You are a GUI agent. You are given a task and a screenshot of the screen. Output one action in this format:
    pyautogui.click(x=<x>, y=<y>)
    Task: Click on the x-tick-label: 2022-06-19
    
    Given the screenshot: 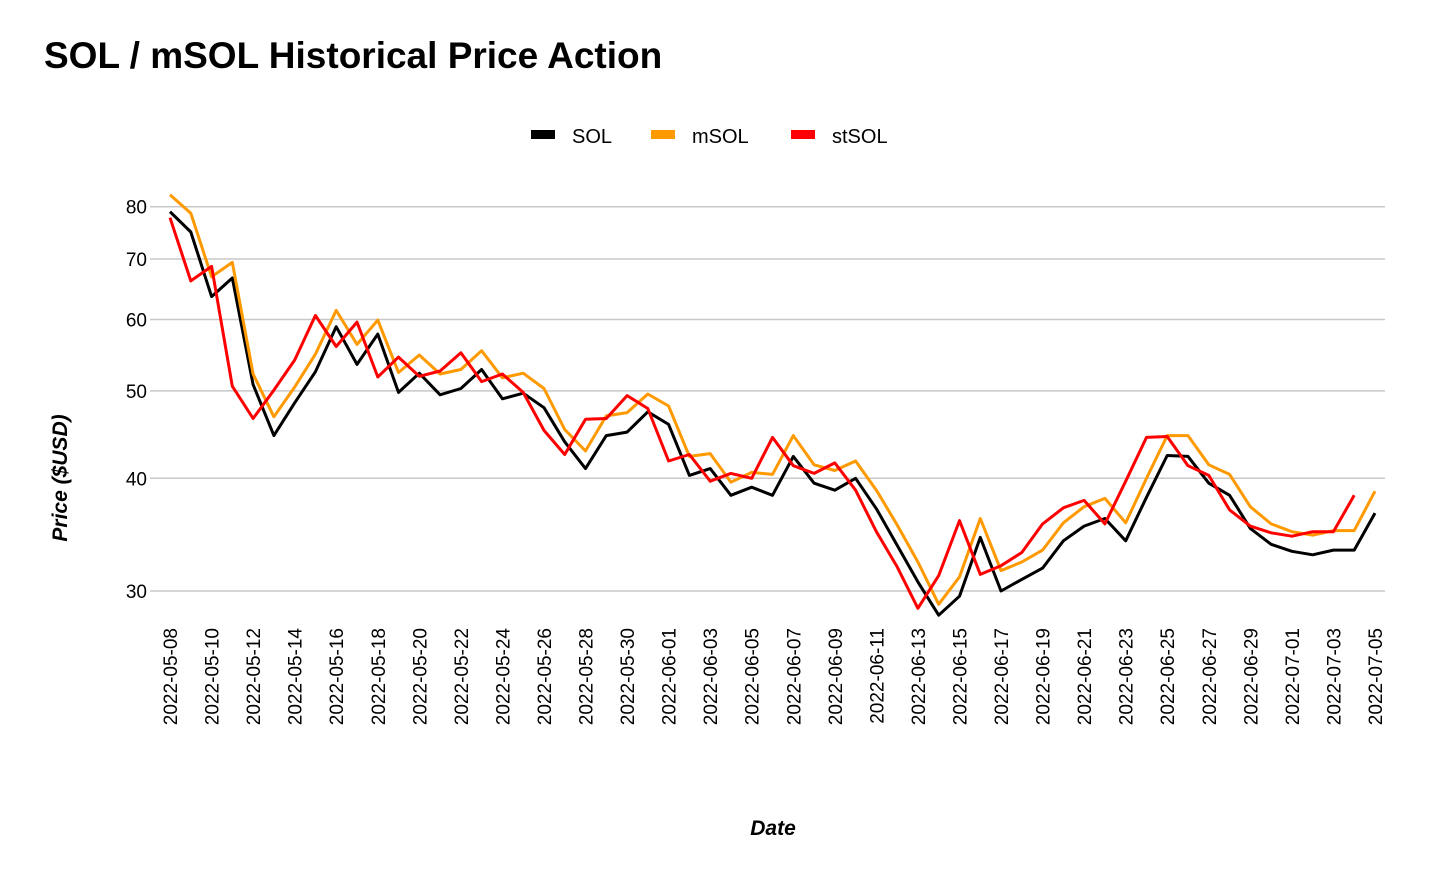 What is the action you would take?
    pyautogui.click(x=1044, y=676)
    